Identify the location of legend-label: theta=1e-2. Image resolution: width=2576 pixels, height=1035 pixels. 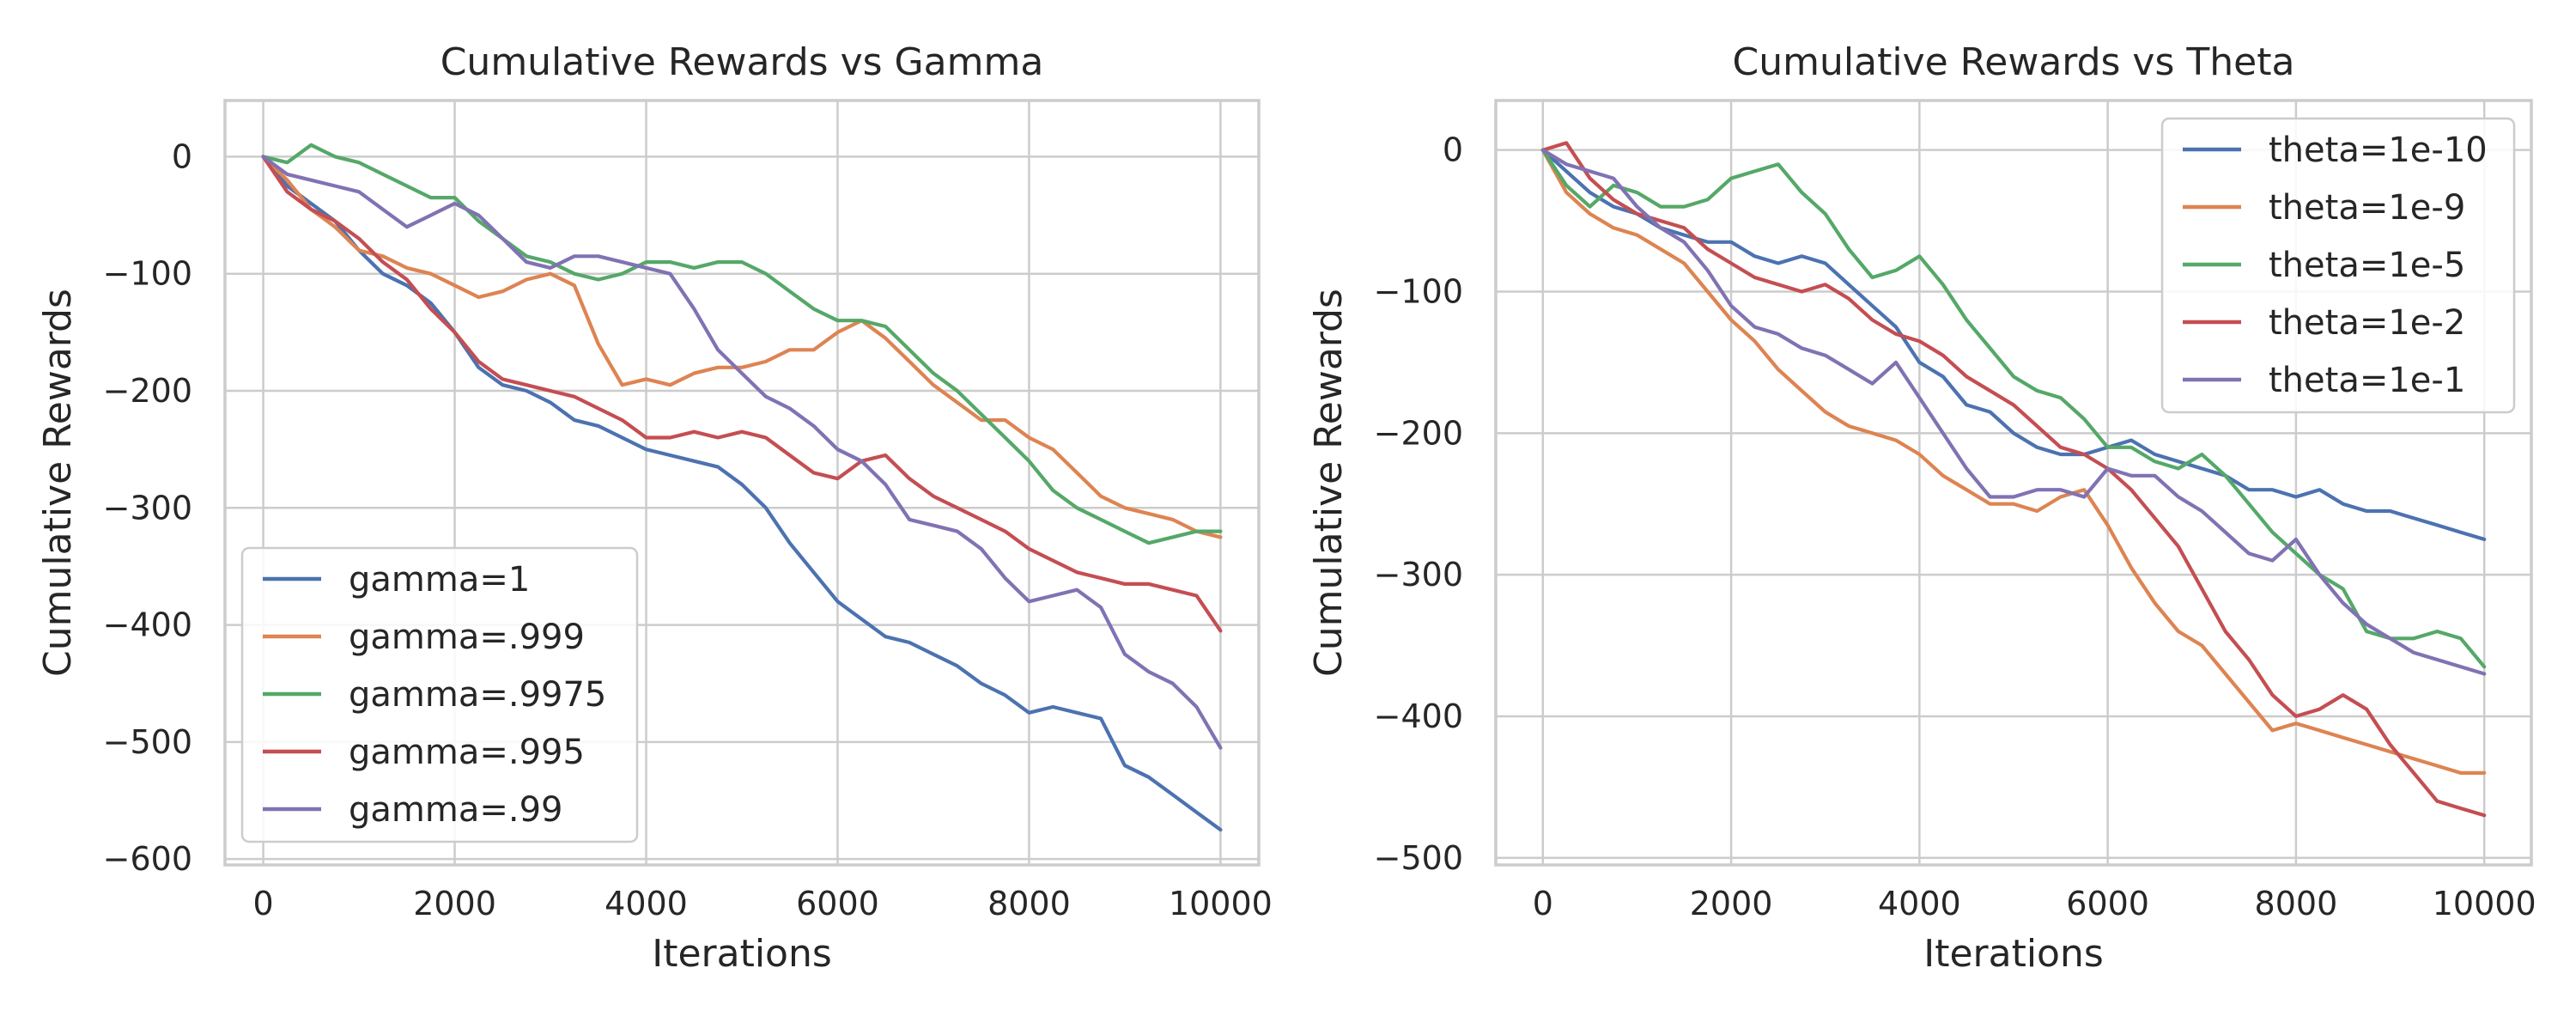
(2367, 323).